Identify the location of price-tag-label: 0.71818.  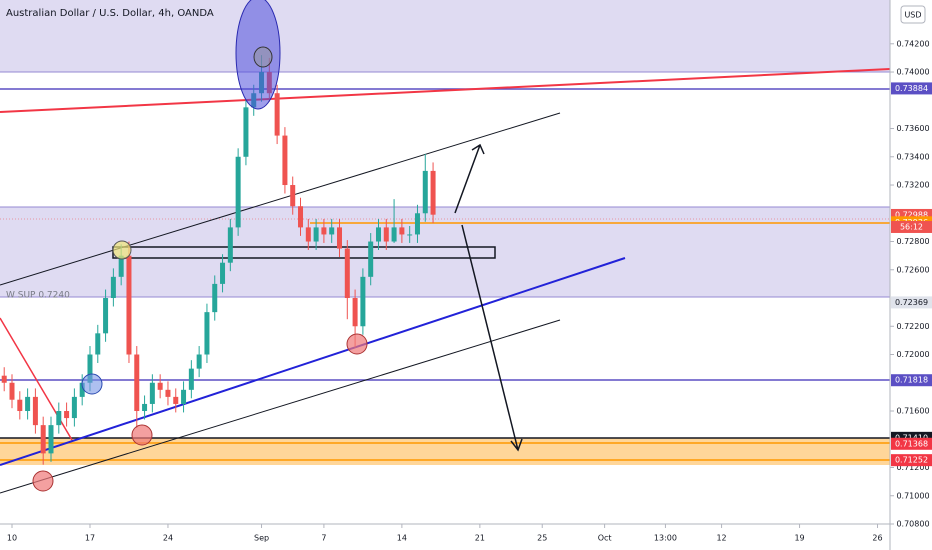
(911, 380).